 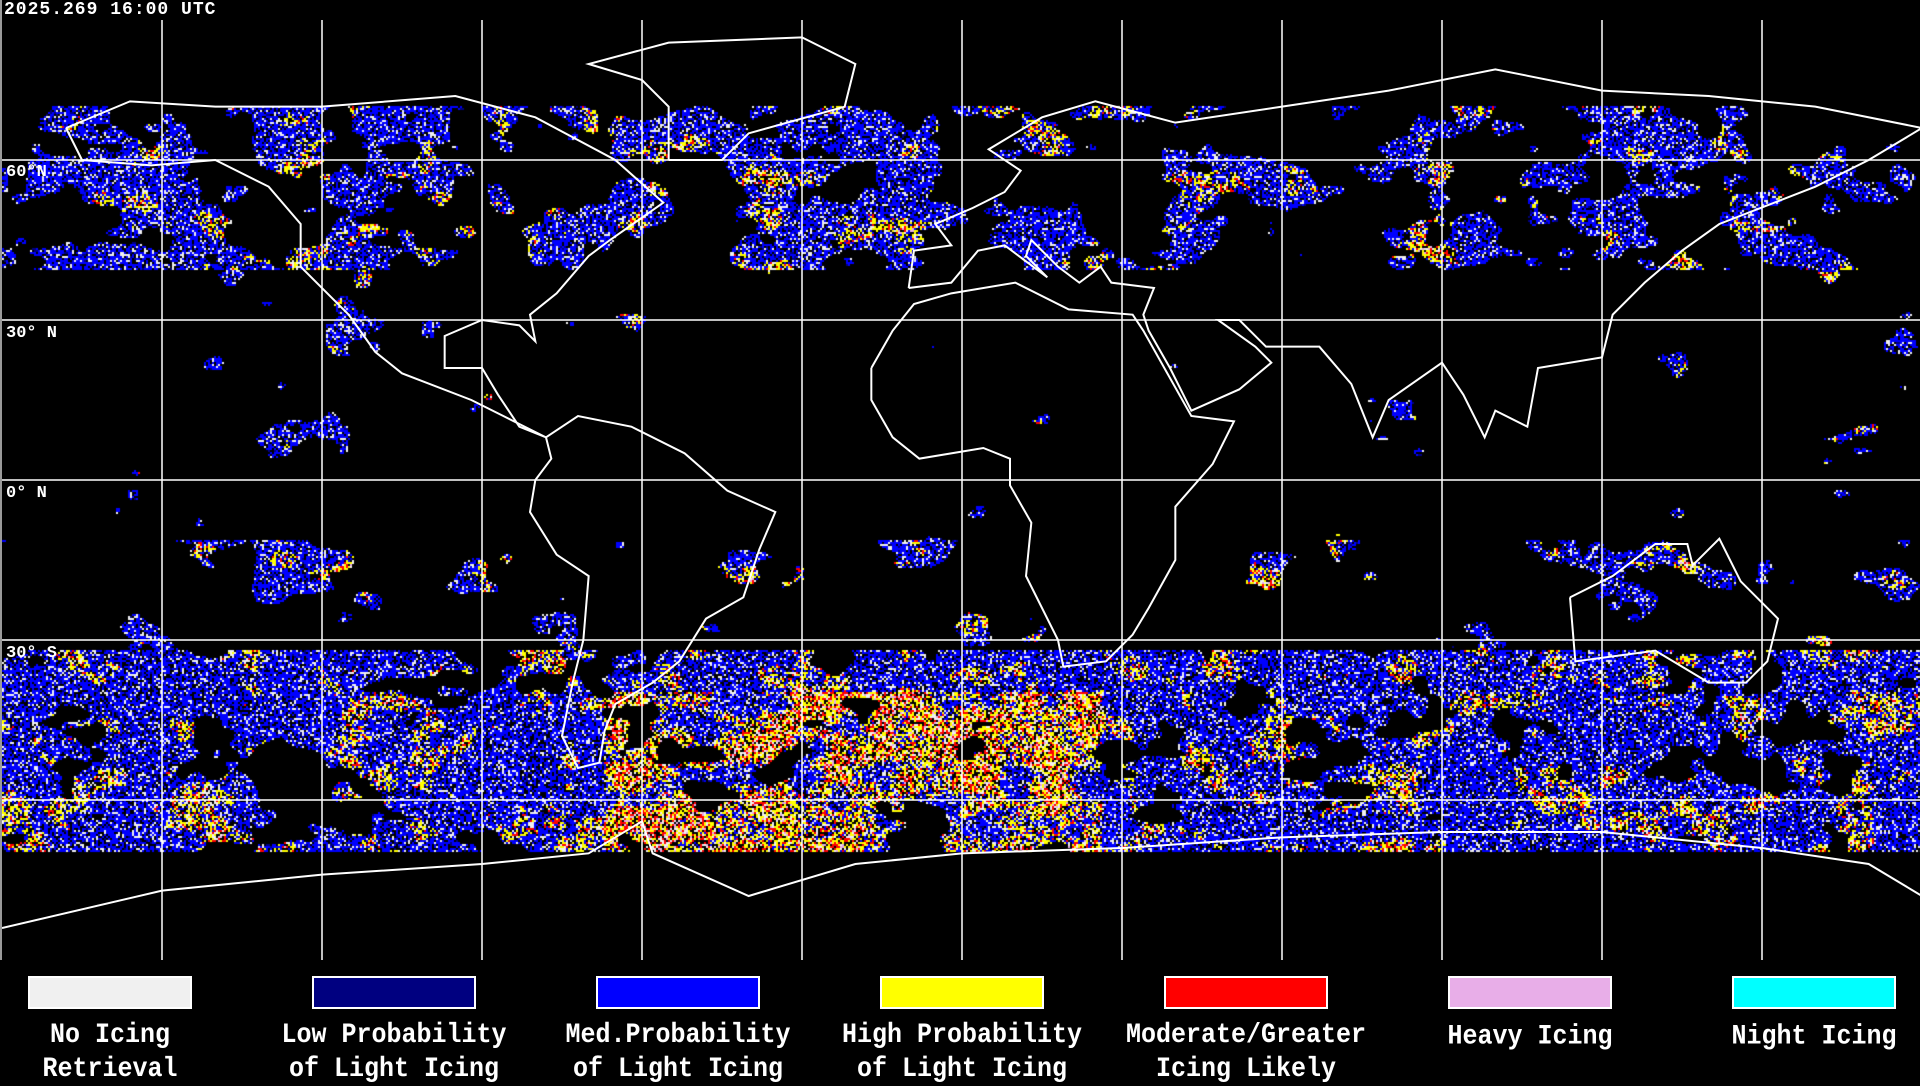 I want to click on coastline-africa, so click(x=1053, y=474).